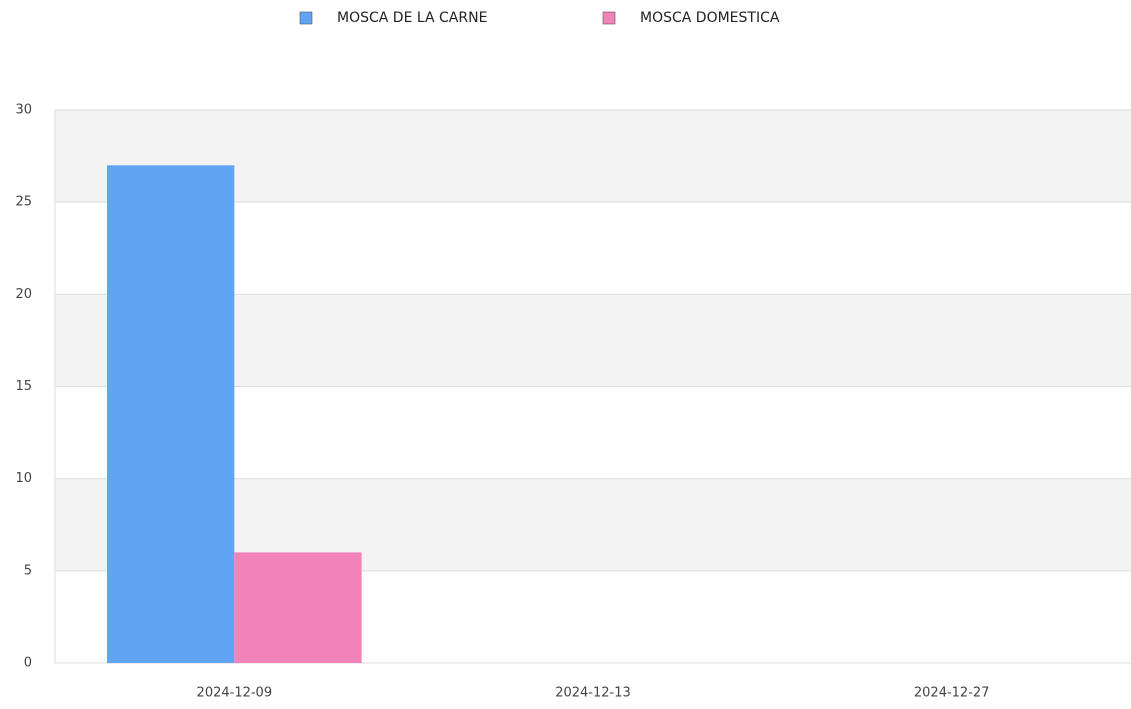 The image size is (1131, 709). Describe the element at coordinates (593, 693) in the screenshot. I see `x-tick-label: 2024-12-13` at that location.